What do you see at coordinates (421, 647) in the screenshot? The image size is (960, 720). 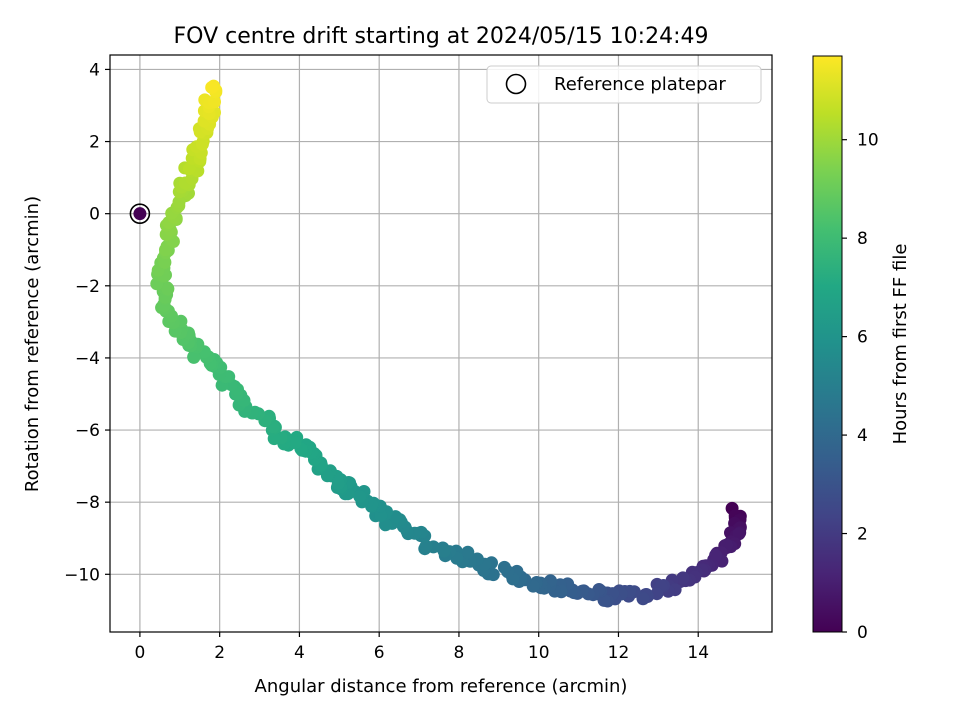 I see `x-axis-ticks: 0 2 4 6 8 10 12 14` at bounding box center [421, 647].